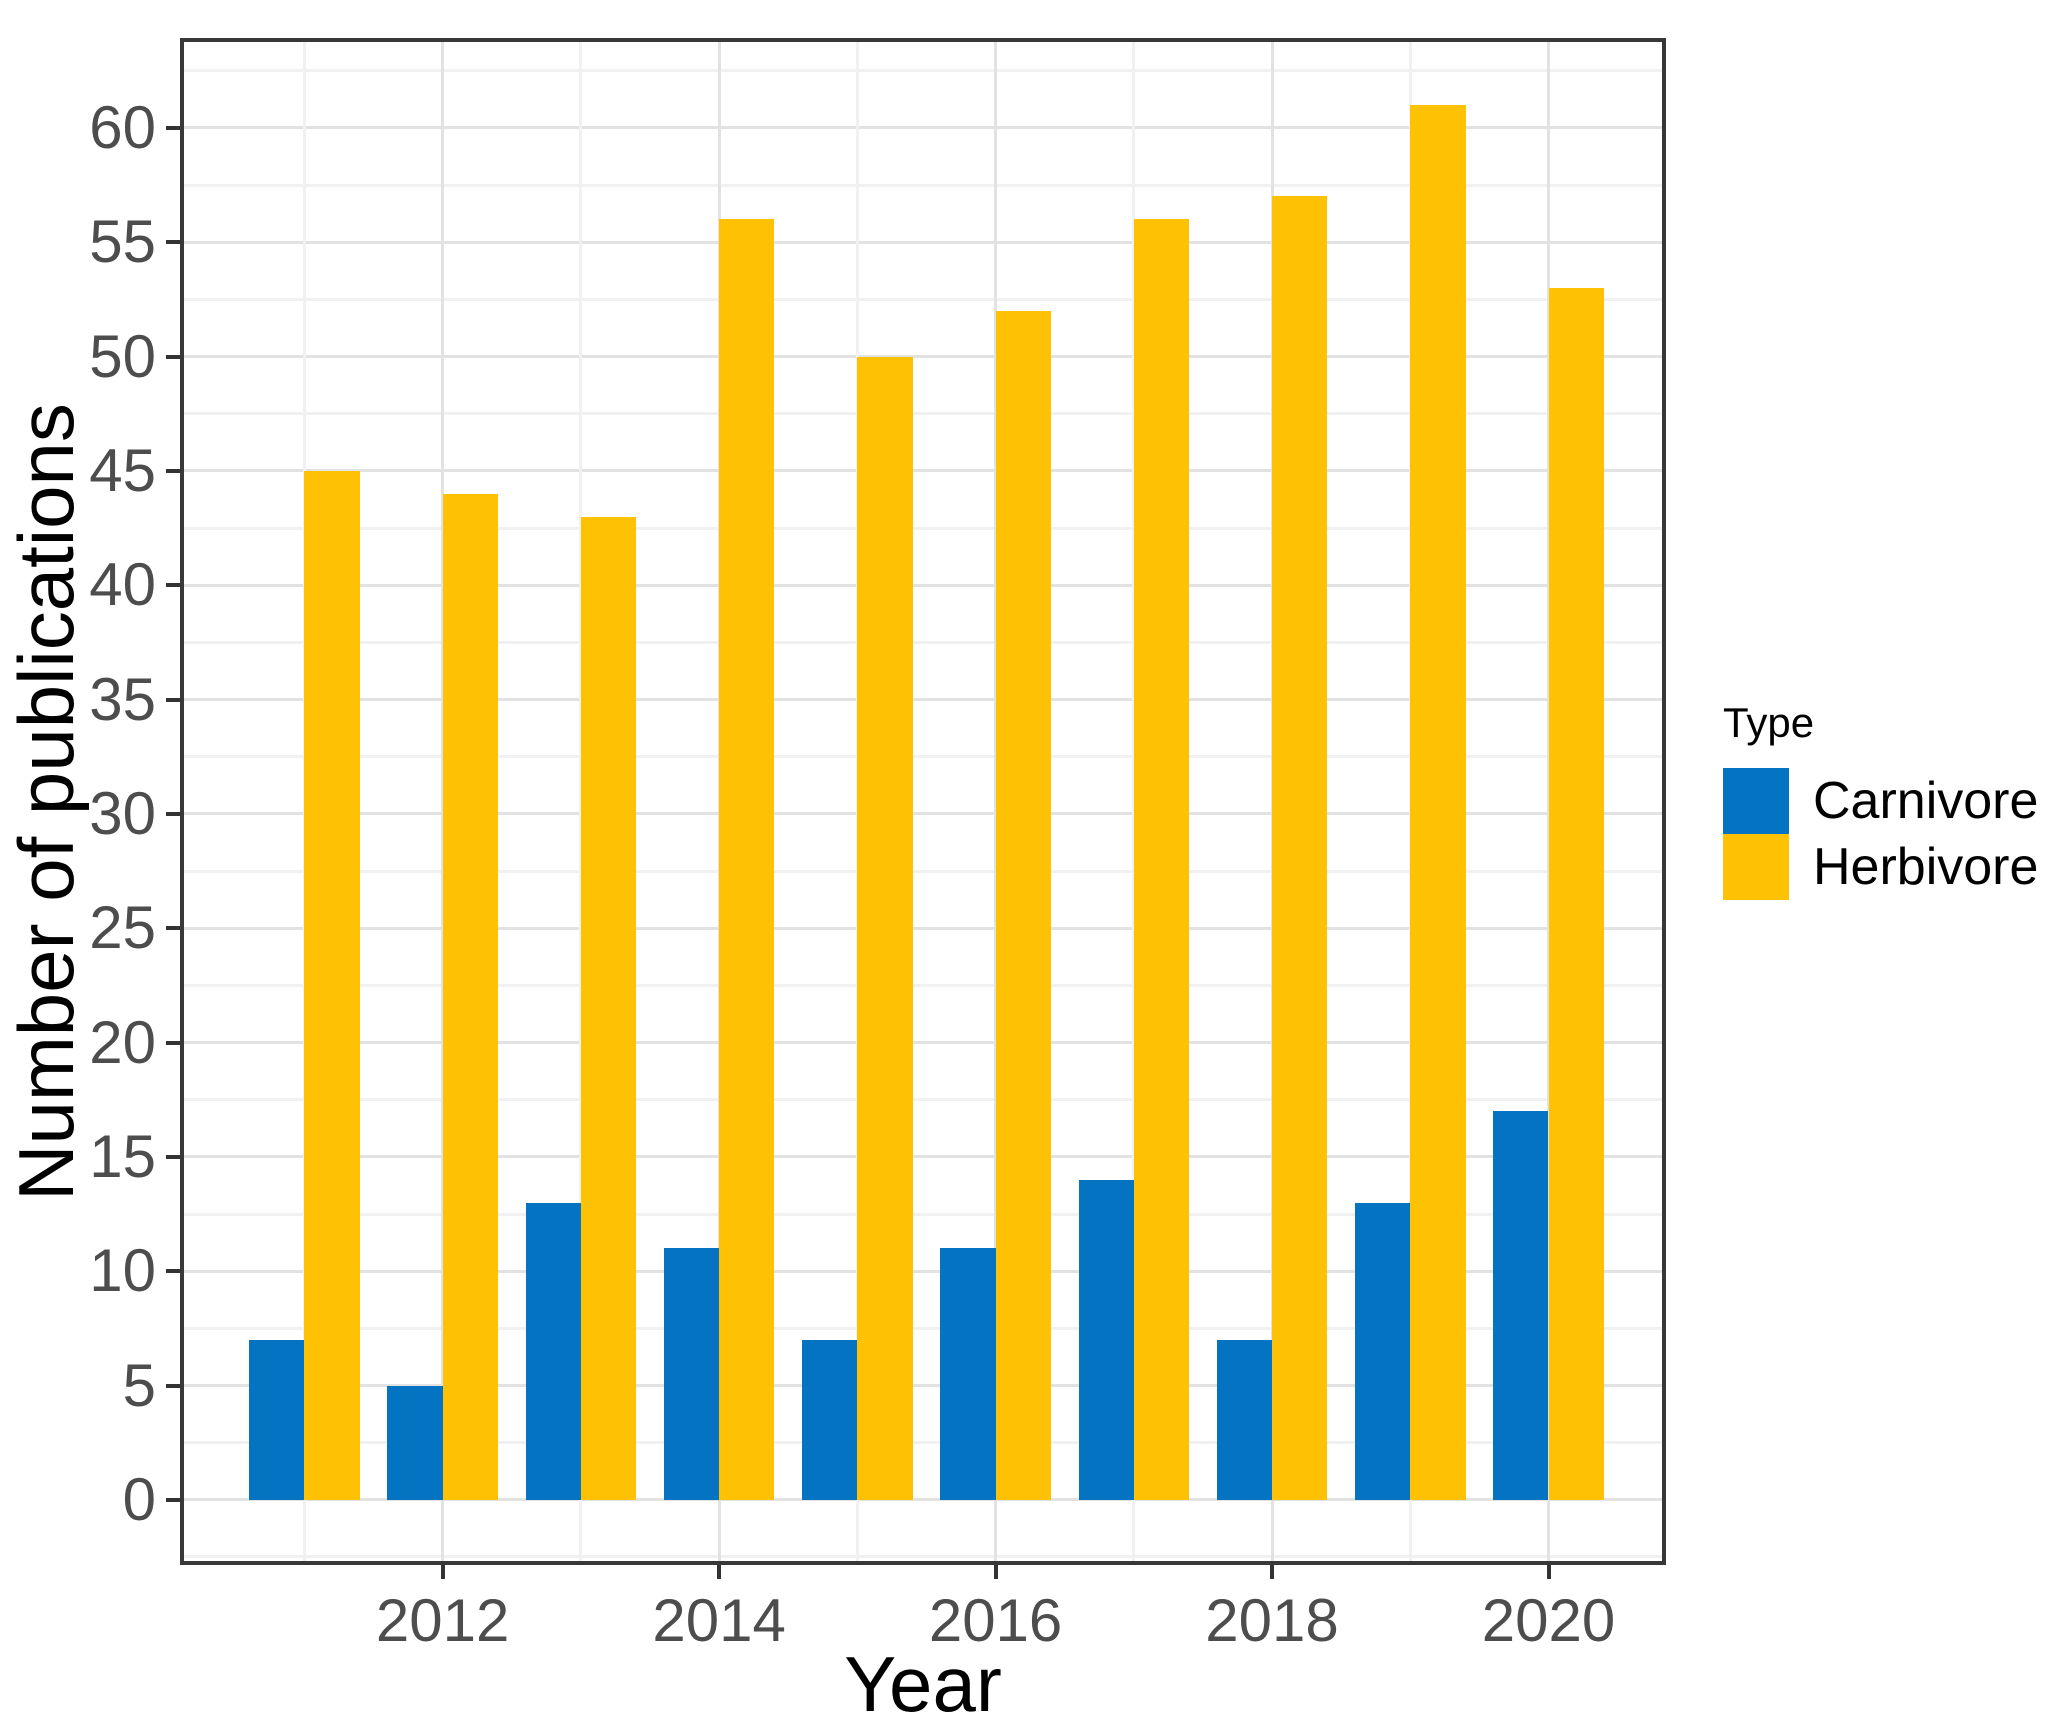 The image size is (2072, 1735). What do you see at coordinates (122, 1271) in the screenshot?
I see `y-tick-label: 10` at bounding box center [122, 1271].